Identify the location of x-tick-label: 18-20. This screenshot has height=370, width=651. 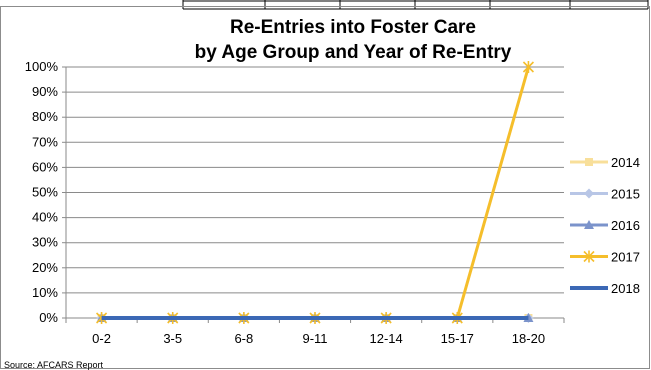
(528, 338).